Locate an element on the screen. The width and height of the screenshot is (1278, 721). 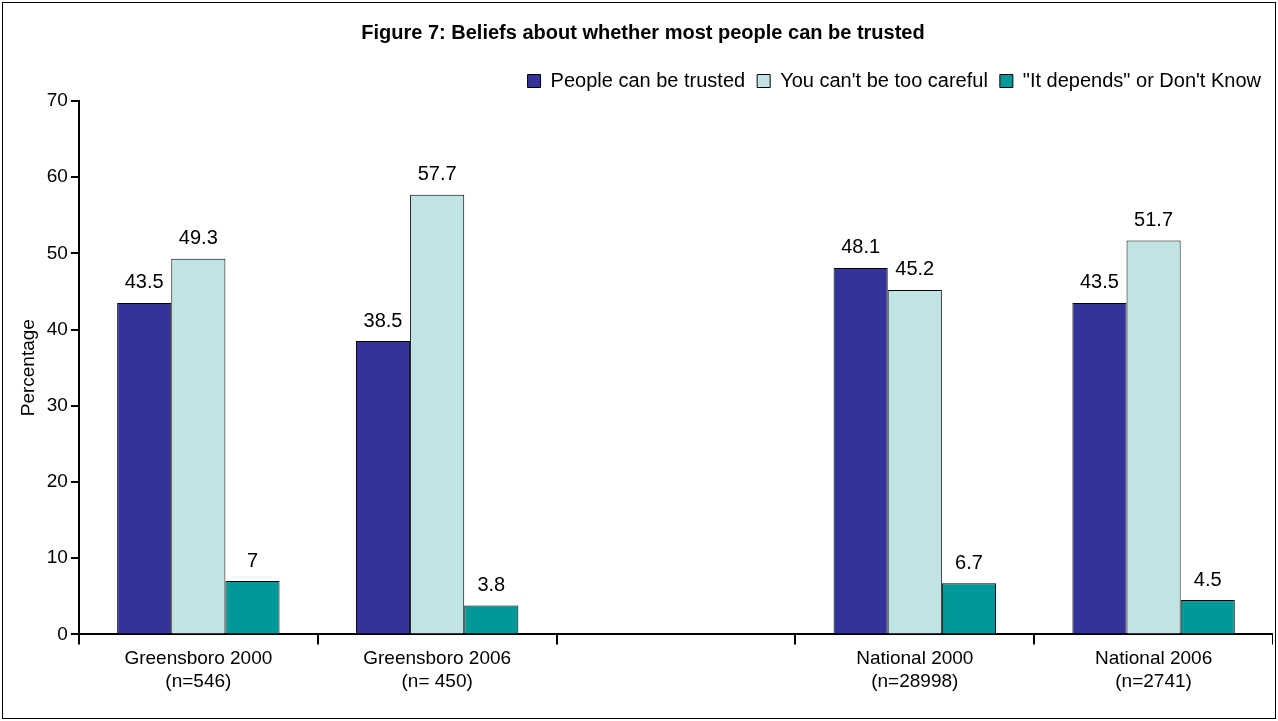
y-tick-label: 10 is located at coordinates (57, 557).